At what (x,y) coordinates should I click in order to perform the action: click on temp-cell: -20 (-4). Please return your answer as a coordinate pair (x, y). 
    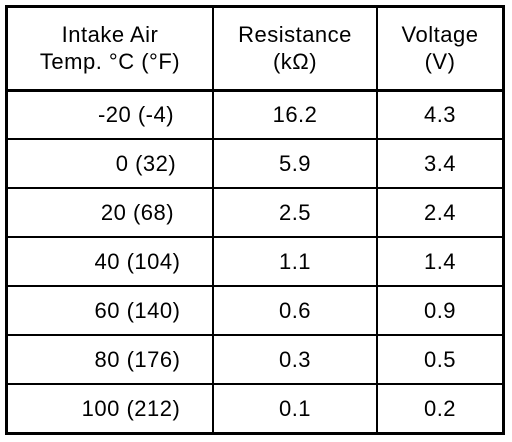
    Looking at the image, I should click on (111, 114).